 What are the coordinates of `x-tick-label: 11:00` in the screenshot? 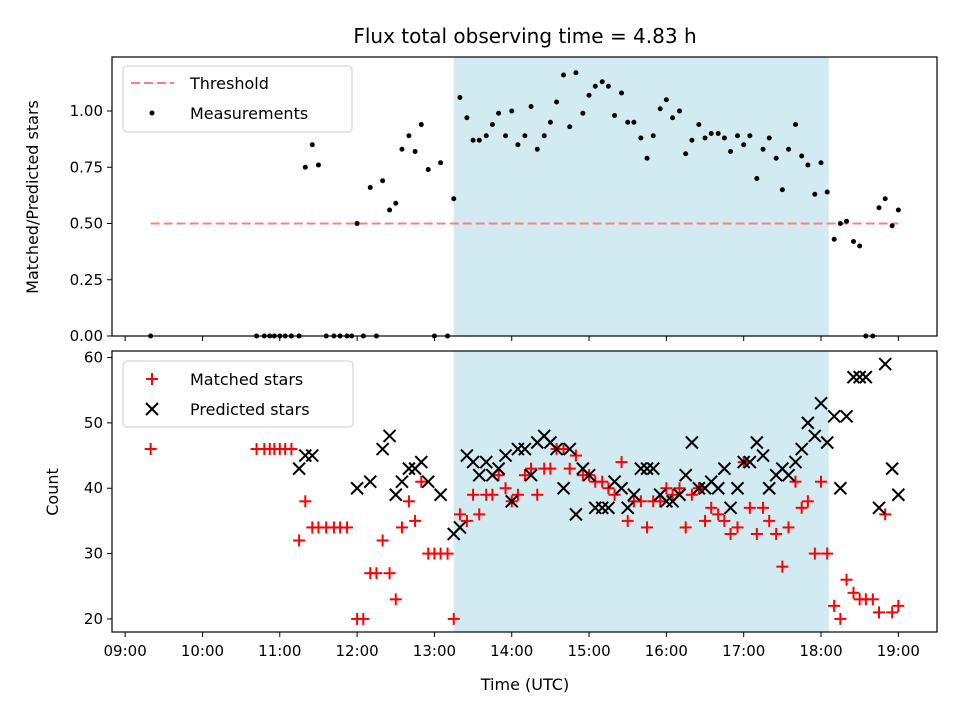 It's located at (279, 651).